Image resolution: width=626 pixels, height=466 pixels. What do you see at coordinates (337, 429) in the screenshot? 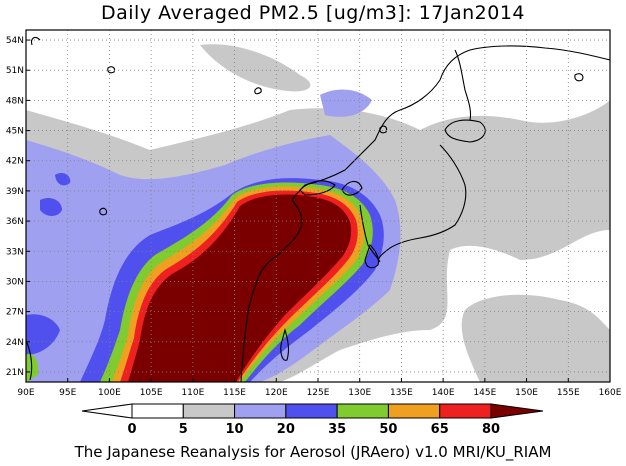
I see `colorbar-label: 35` at bounding box center [337, 429].